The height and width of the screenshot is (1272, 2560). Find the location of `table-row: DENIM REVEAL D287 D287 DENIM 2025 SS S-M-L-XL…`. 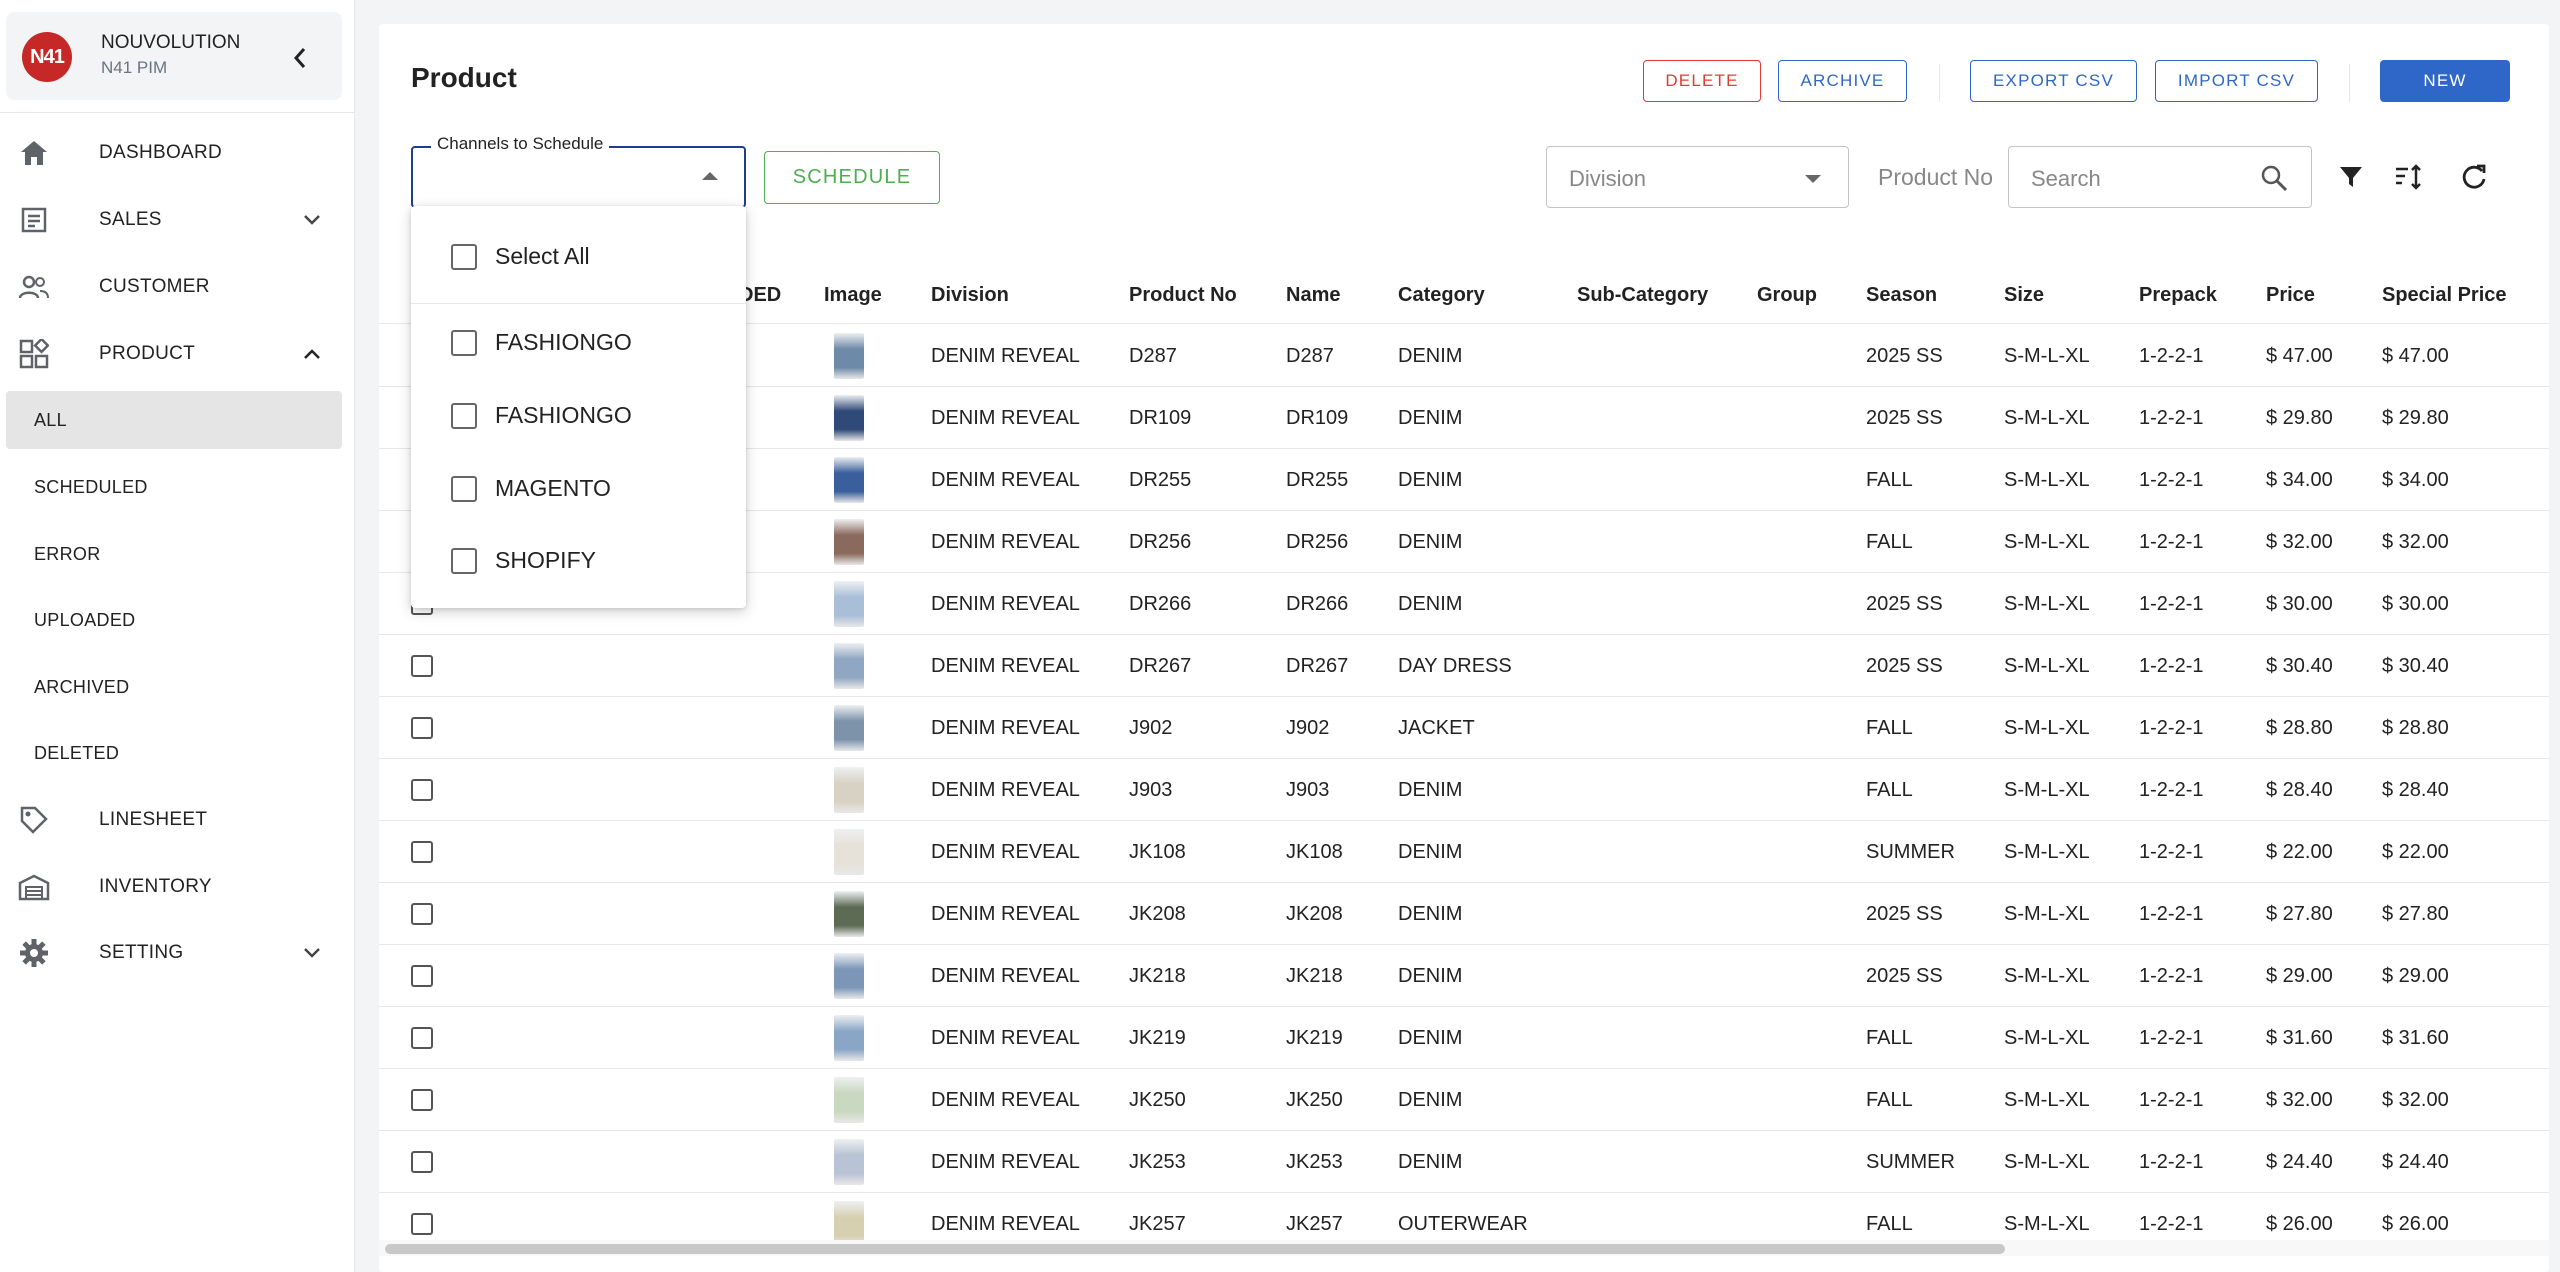

table-row: DENIM REVEAL D287 D287 DENIM 2025 SS S-M-L-XL… is located at coordinates (1464, 356).